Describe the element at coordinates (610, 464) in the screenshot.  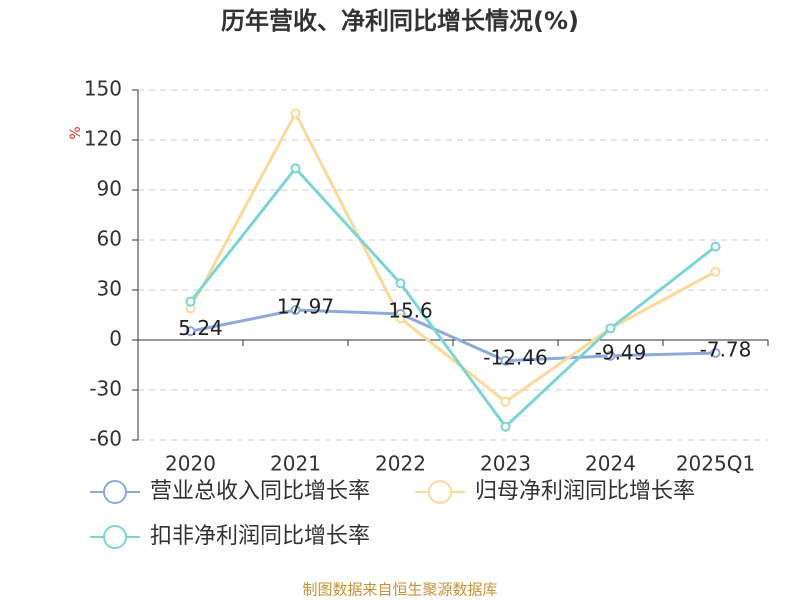
I see `x-tick-label: 2024` at that location.